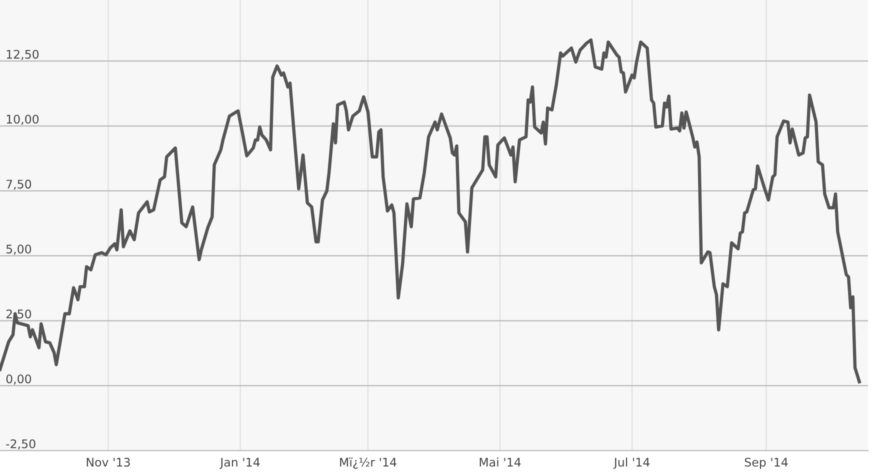  Describe the element at coordinates (19, 379) in the screenshot. I see `y-tick-label: 0,00` at that location.